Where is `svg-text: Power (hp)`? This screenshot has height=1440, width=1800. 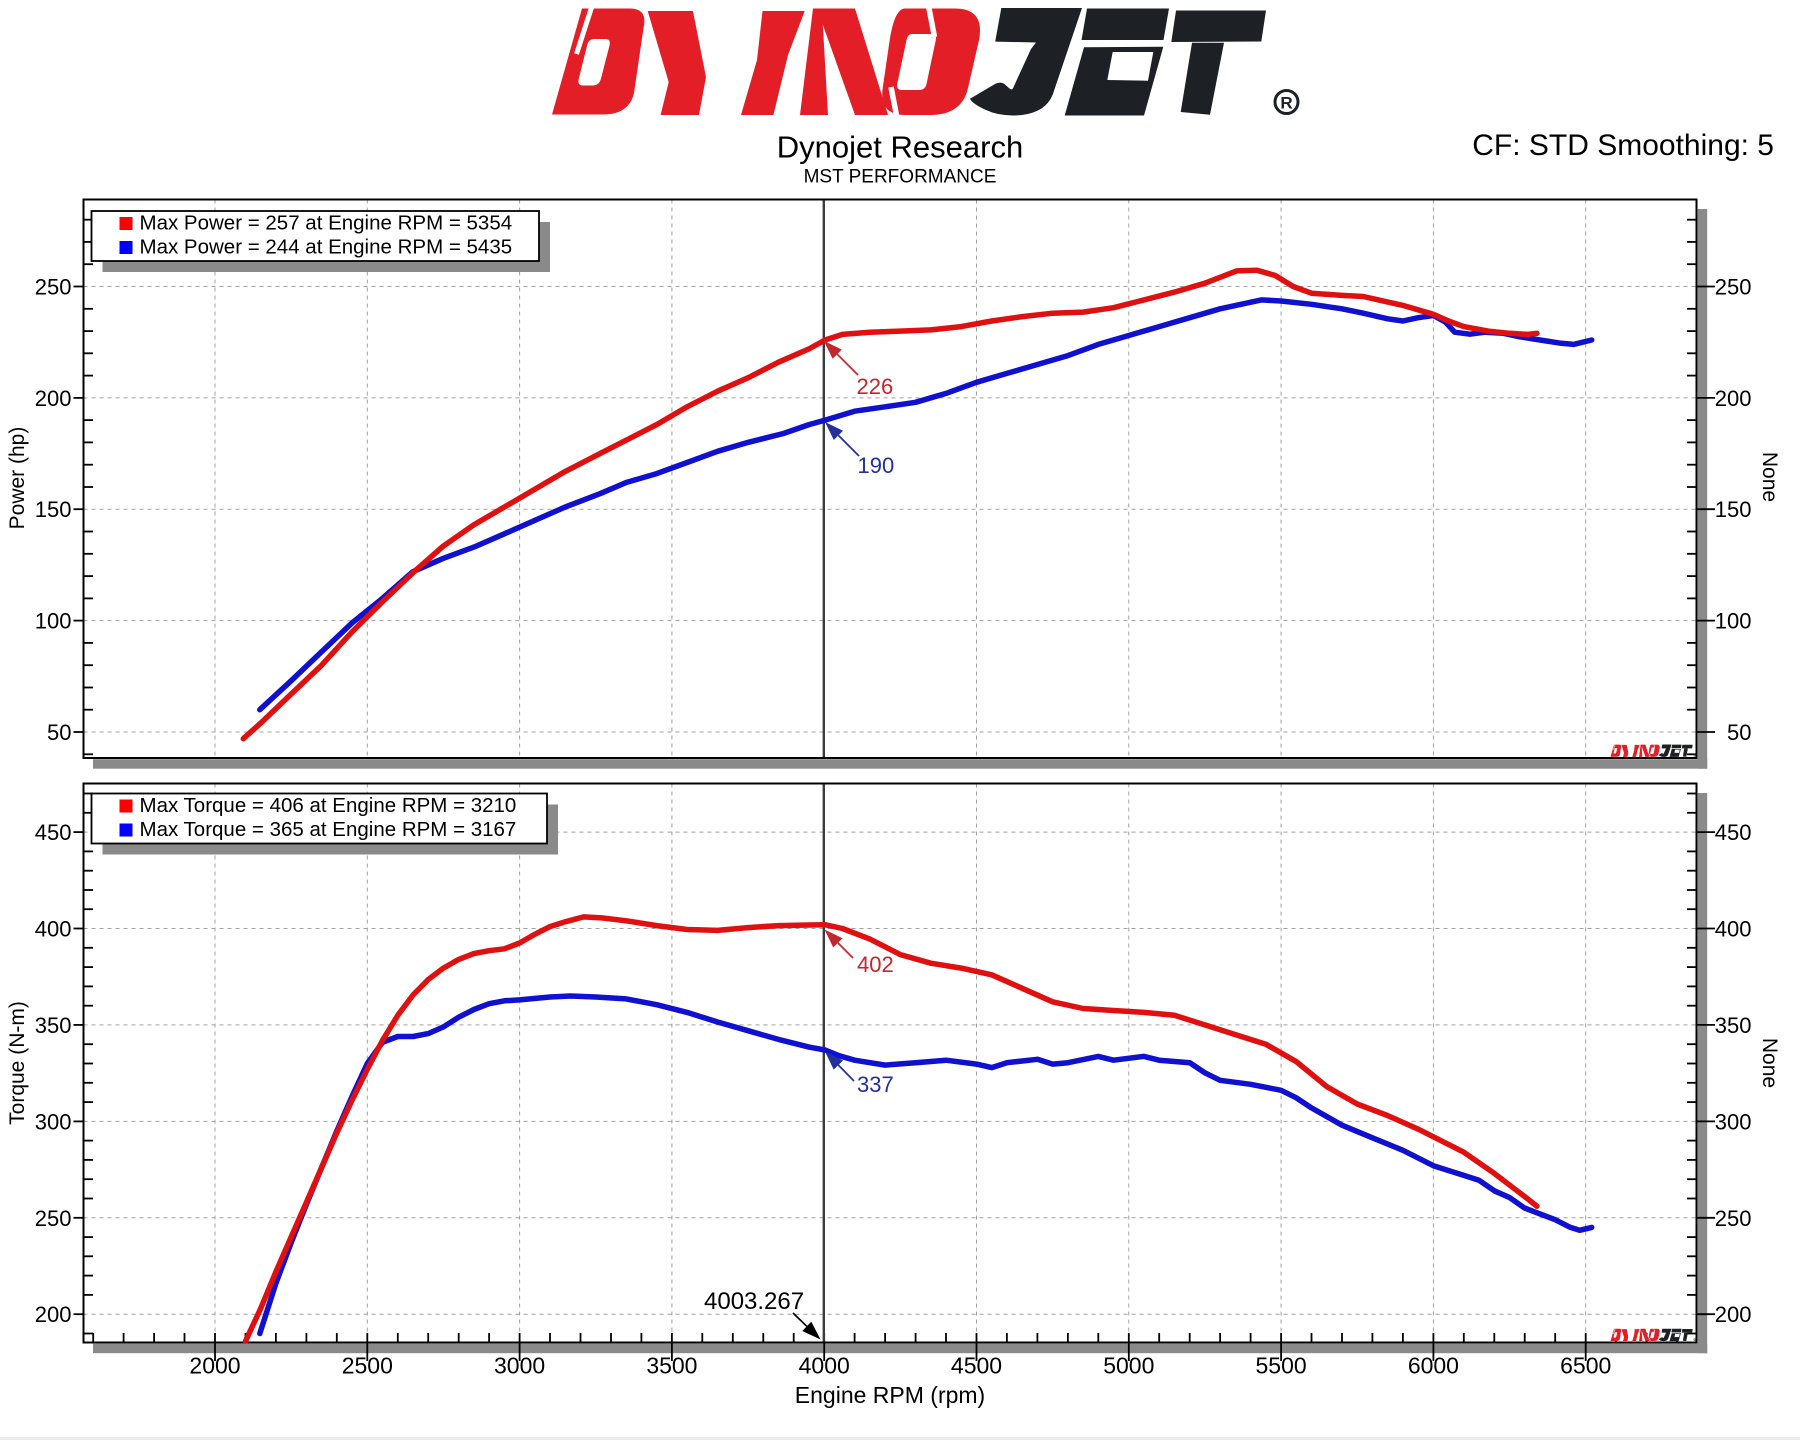 svg-text: Power (hp) is located at coordinates (17, 478).